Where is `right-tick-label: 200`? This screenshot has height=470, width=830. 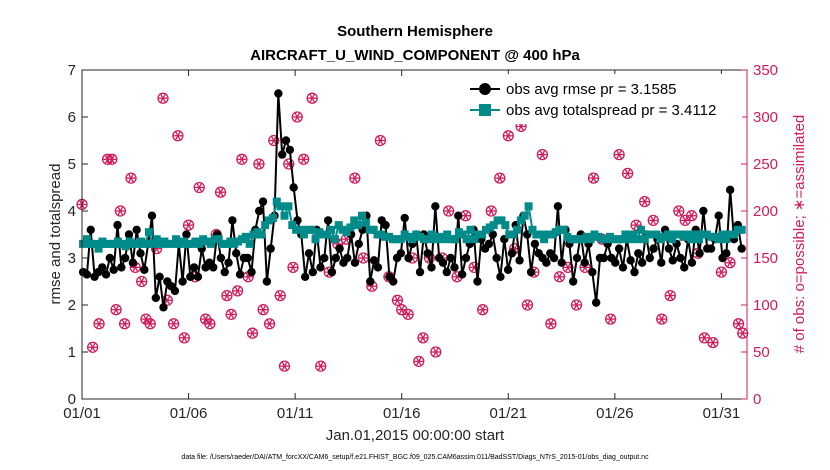 right-tick-label: 200 is located at coordinates (765, 211).